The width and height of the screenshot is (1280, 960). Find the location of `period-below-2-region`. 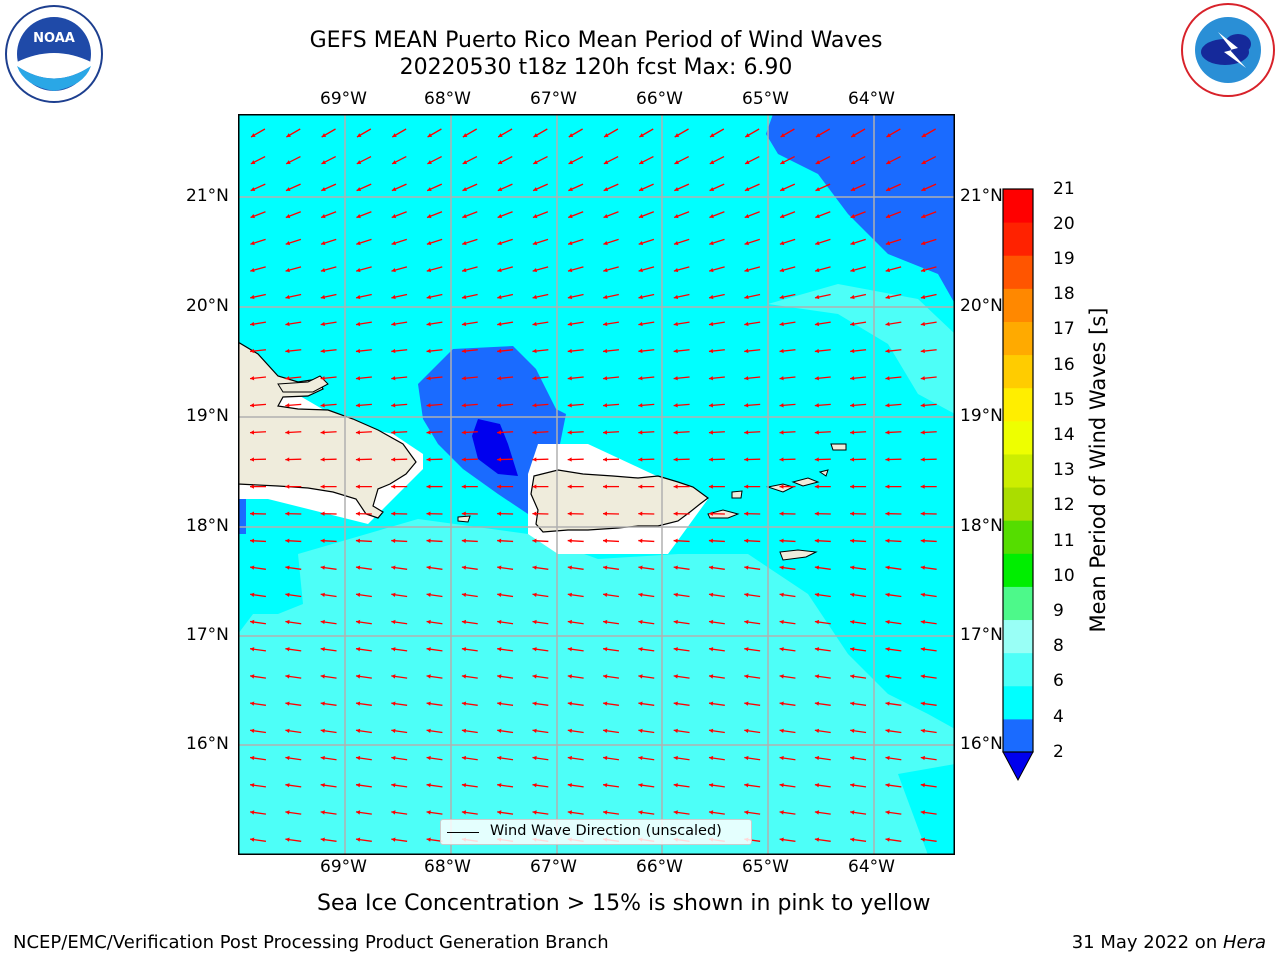

period-below-2-region is located at coordinates (495, 447).